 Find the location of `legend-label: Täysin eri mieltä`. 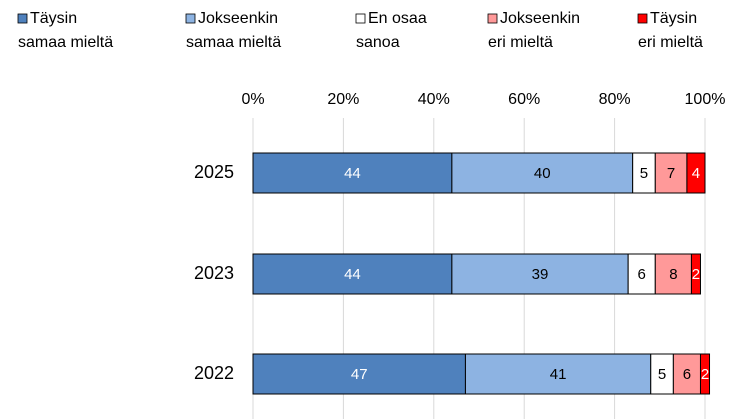

legend-label: Täysin eri mieltä is located at coordinates (670, 30).